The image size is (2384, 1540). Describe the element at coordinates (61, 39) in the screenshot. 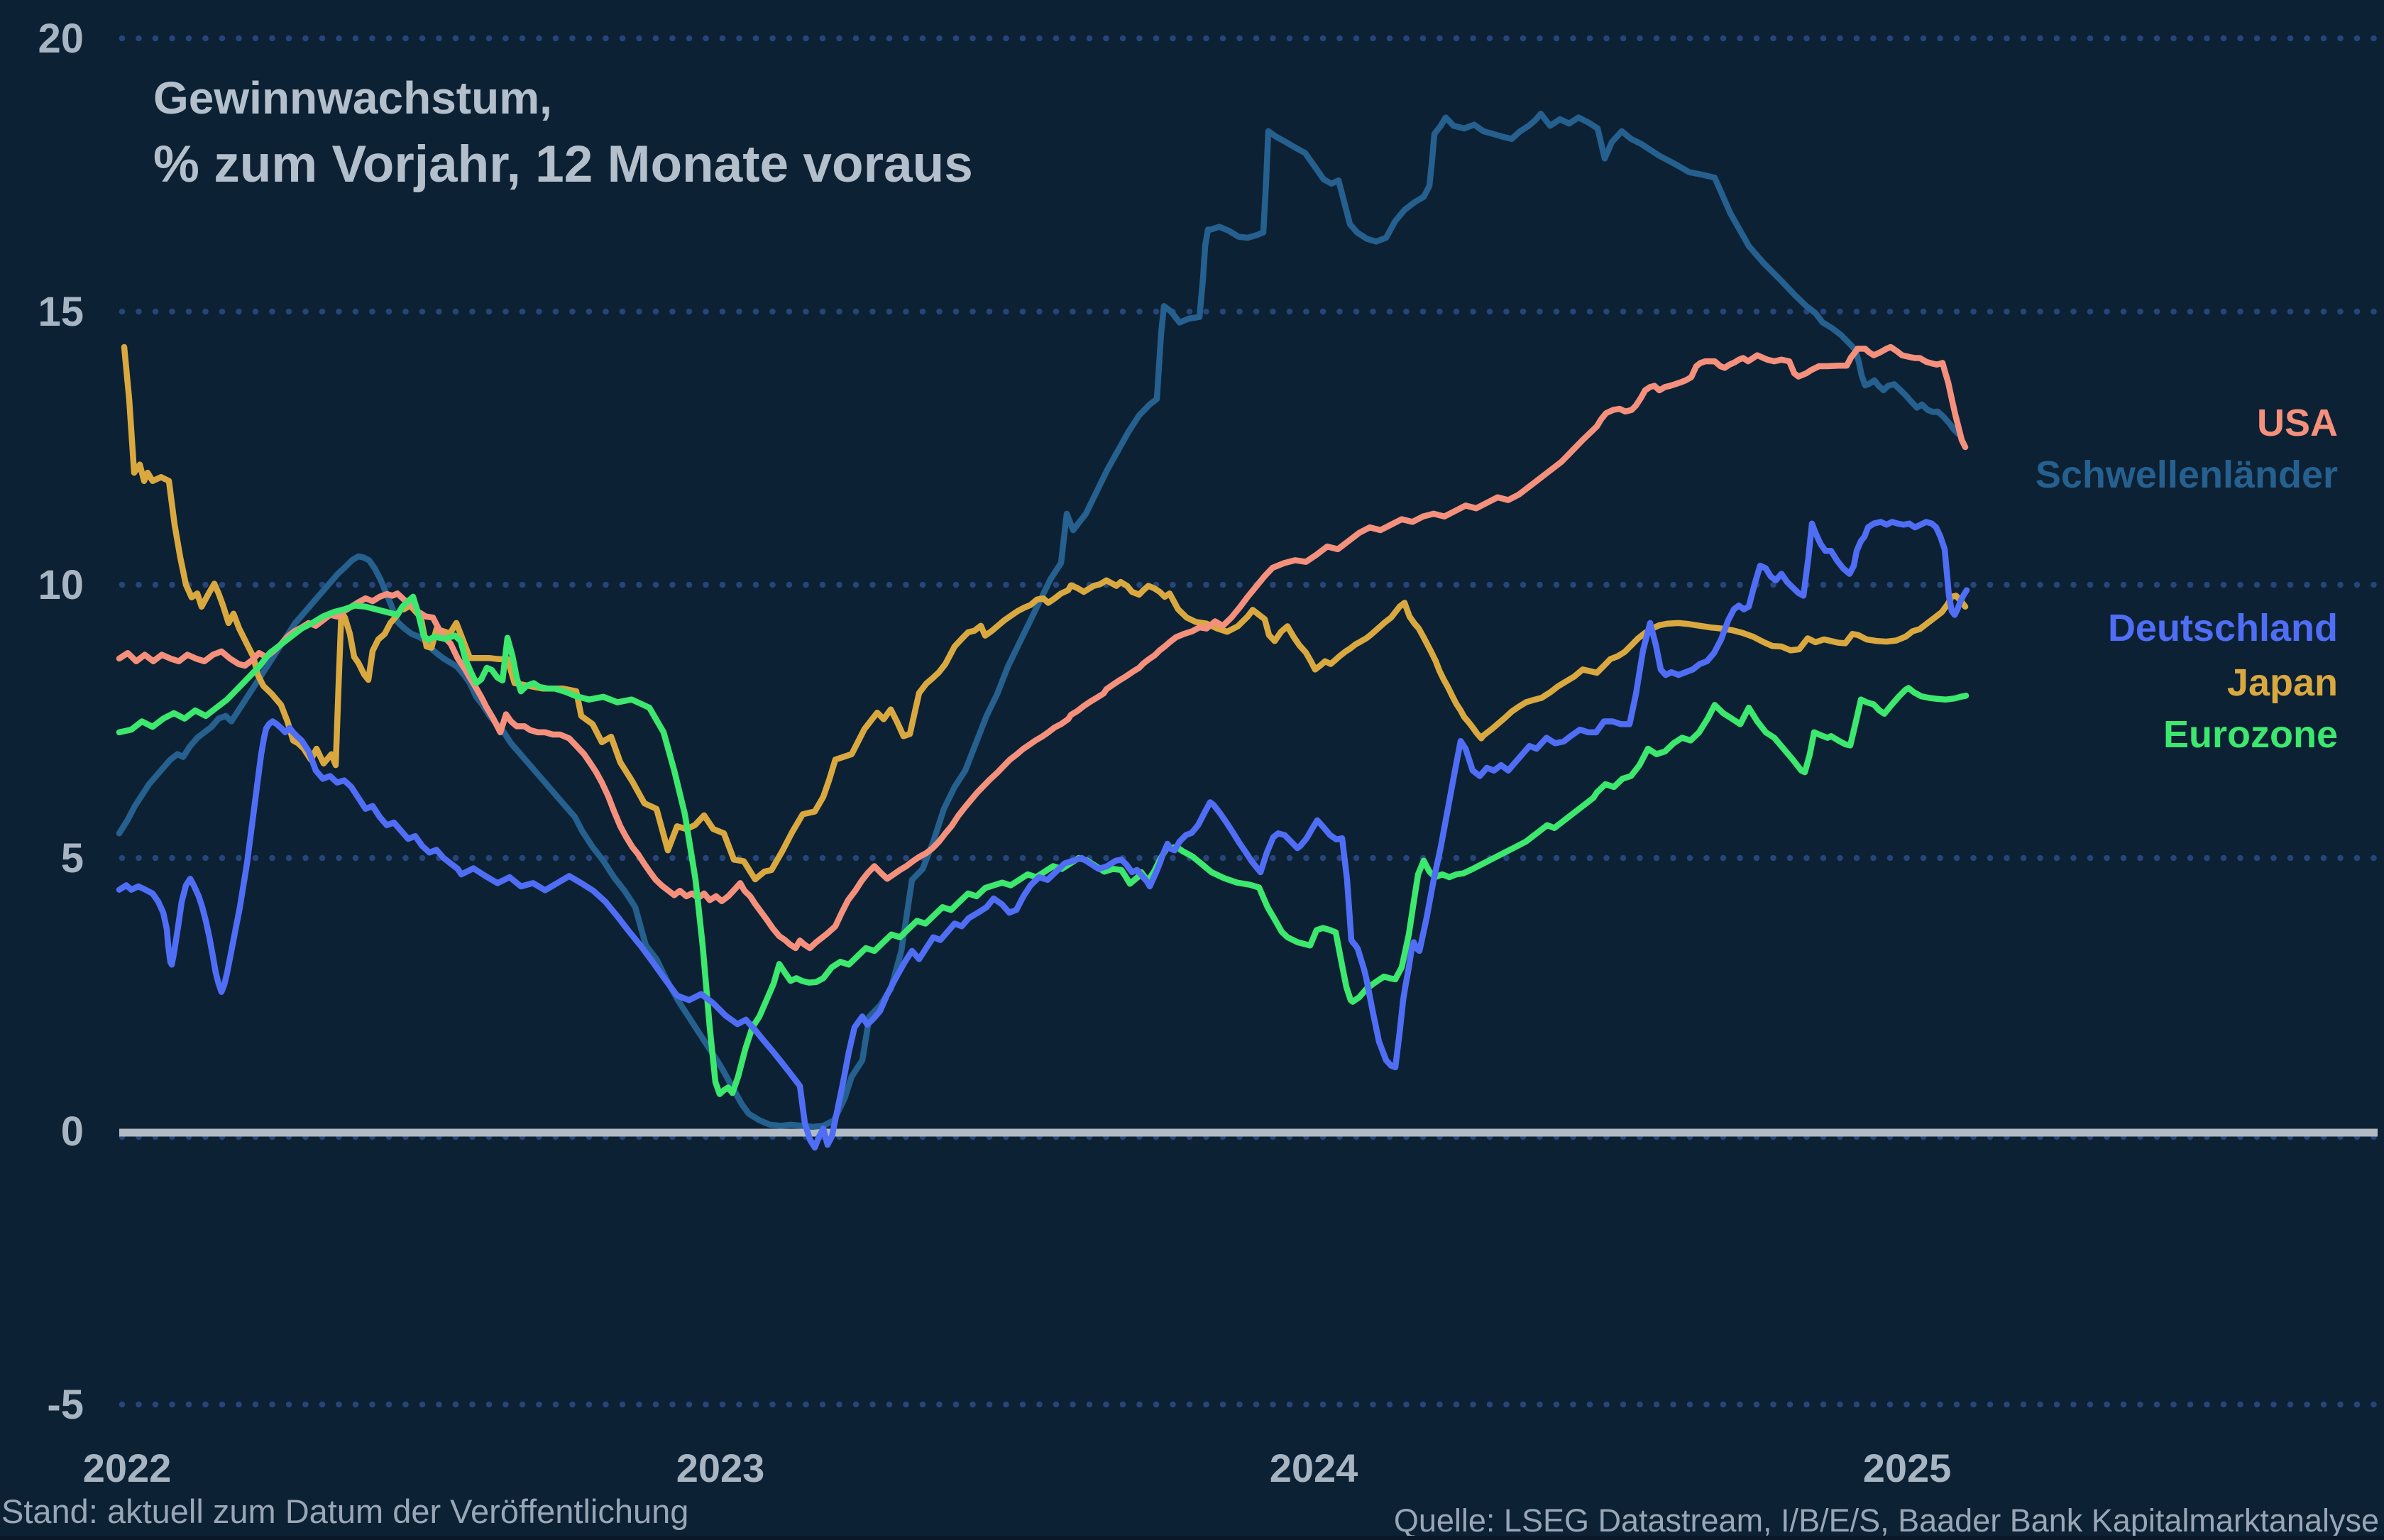

I see `svg-text: 20` at that location.